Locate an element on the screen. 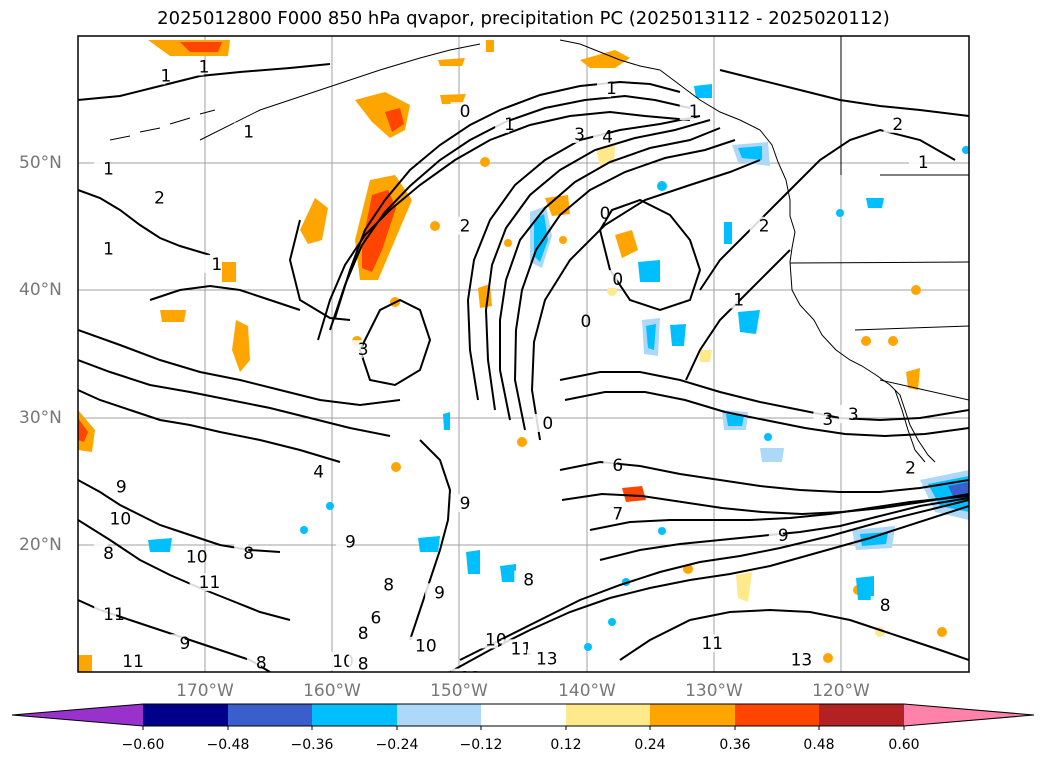 The image size is (1047, 765). colorbar is located at coordinates (523, 716).